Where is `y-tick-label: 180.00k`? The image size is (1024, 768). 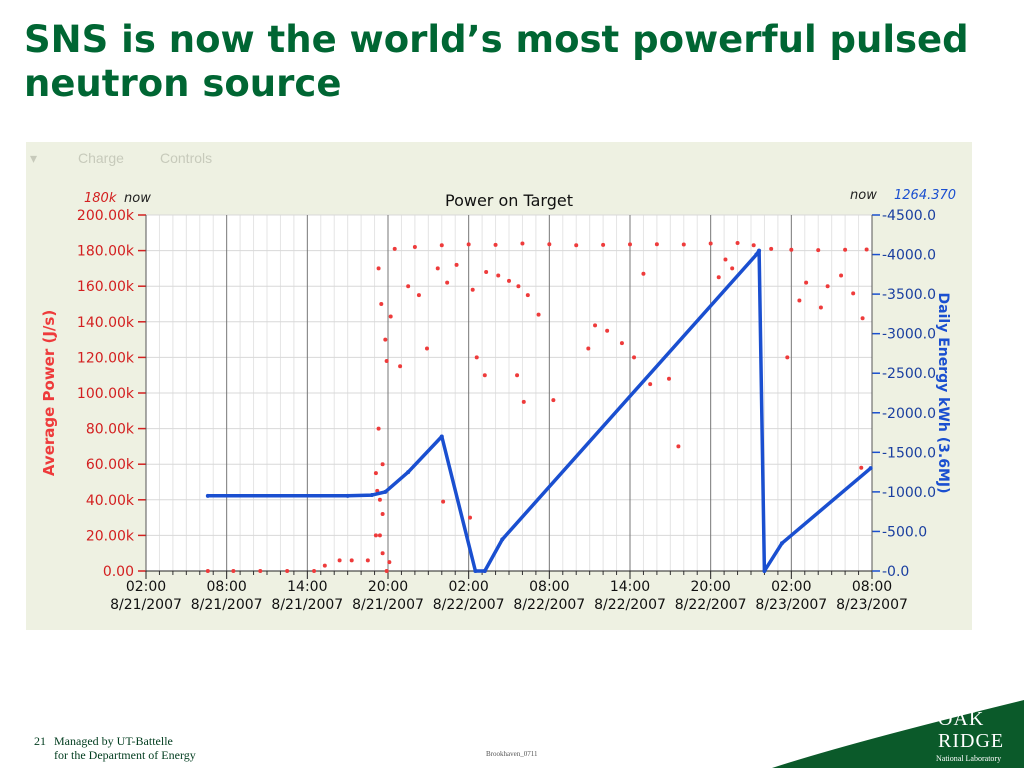 y-tick-label: 180.00k is located at coordinates (106, 252).